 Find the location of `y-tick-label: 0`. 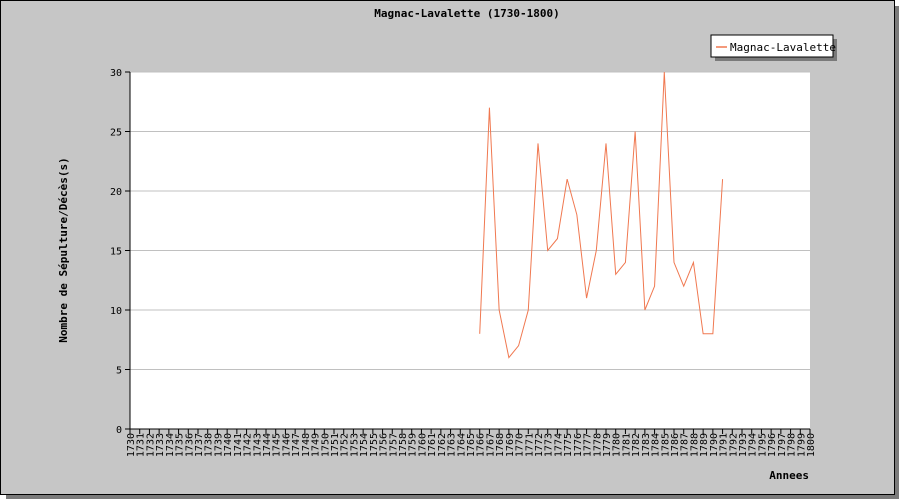

y-tick-label: 0 is located at coordinates (119, 430).